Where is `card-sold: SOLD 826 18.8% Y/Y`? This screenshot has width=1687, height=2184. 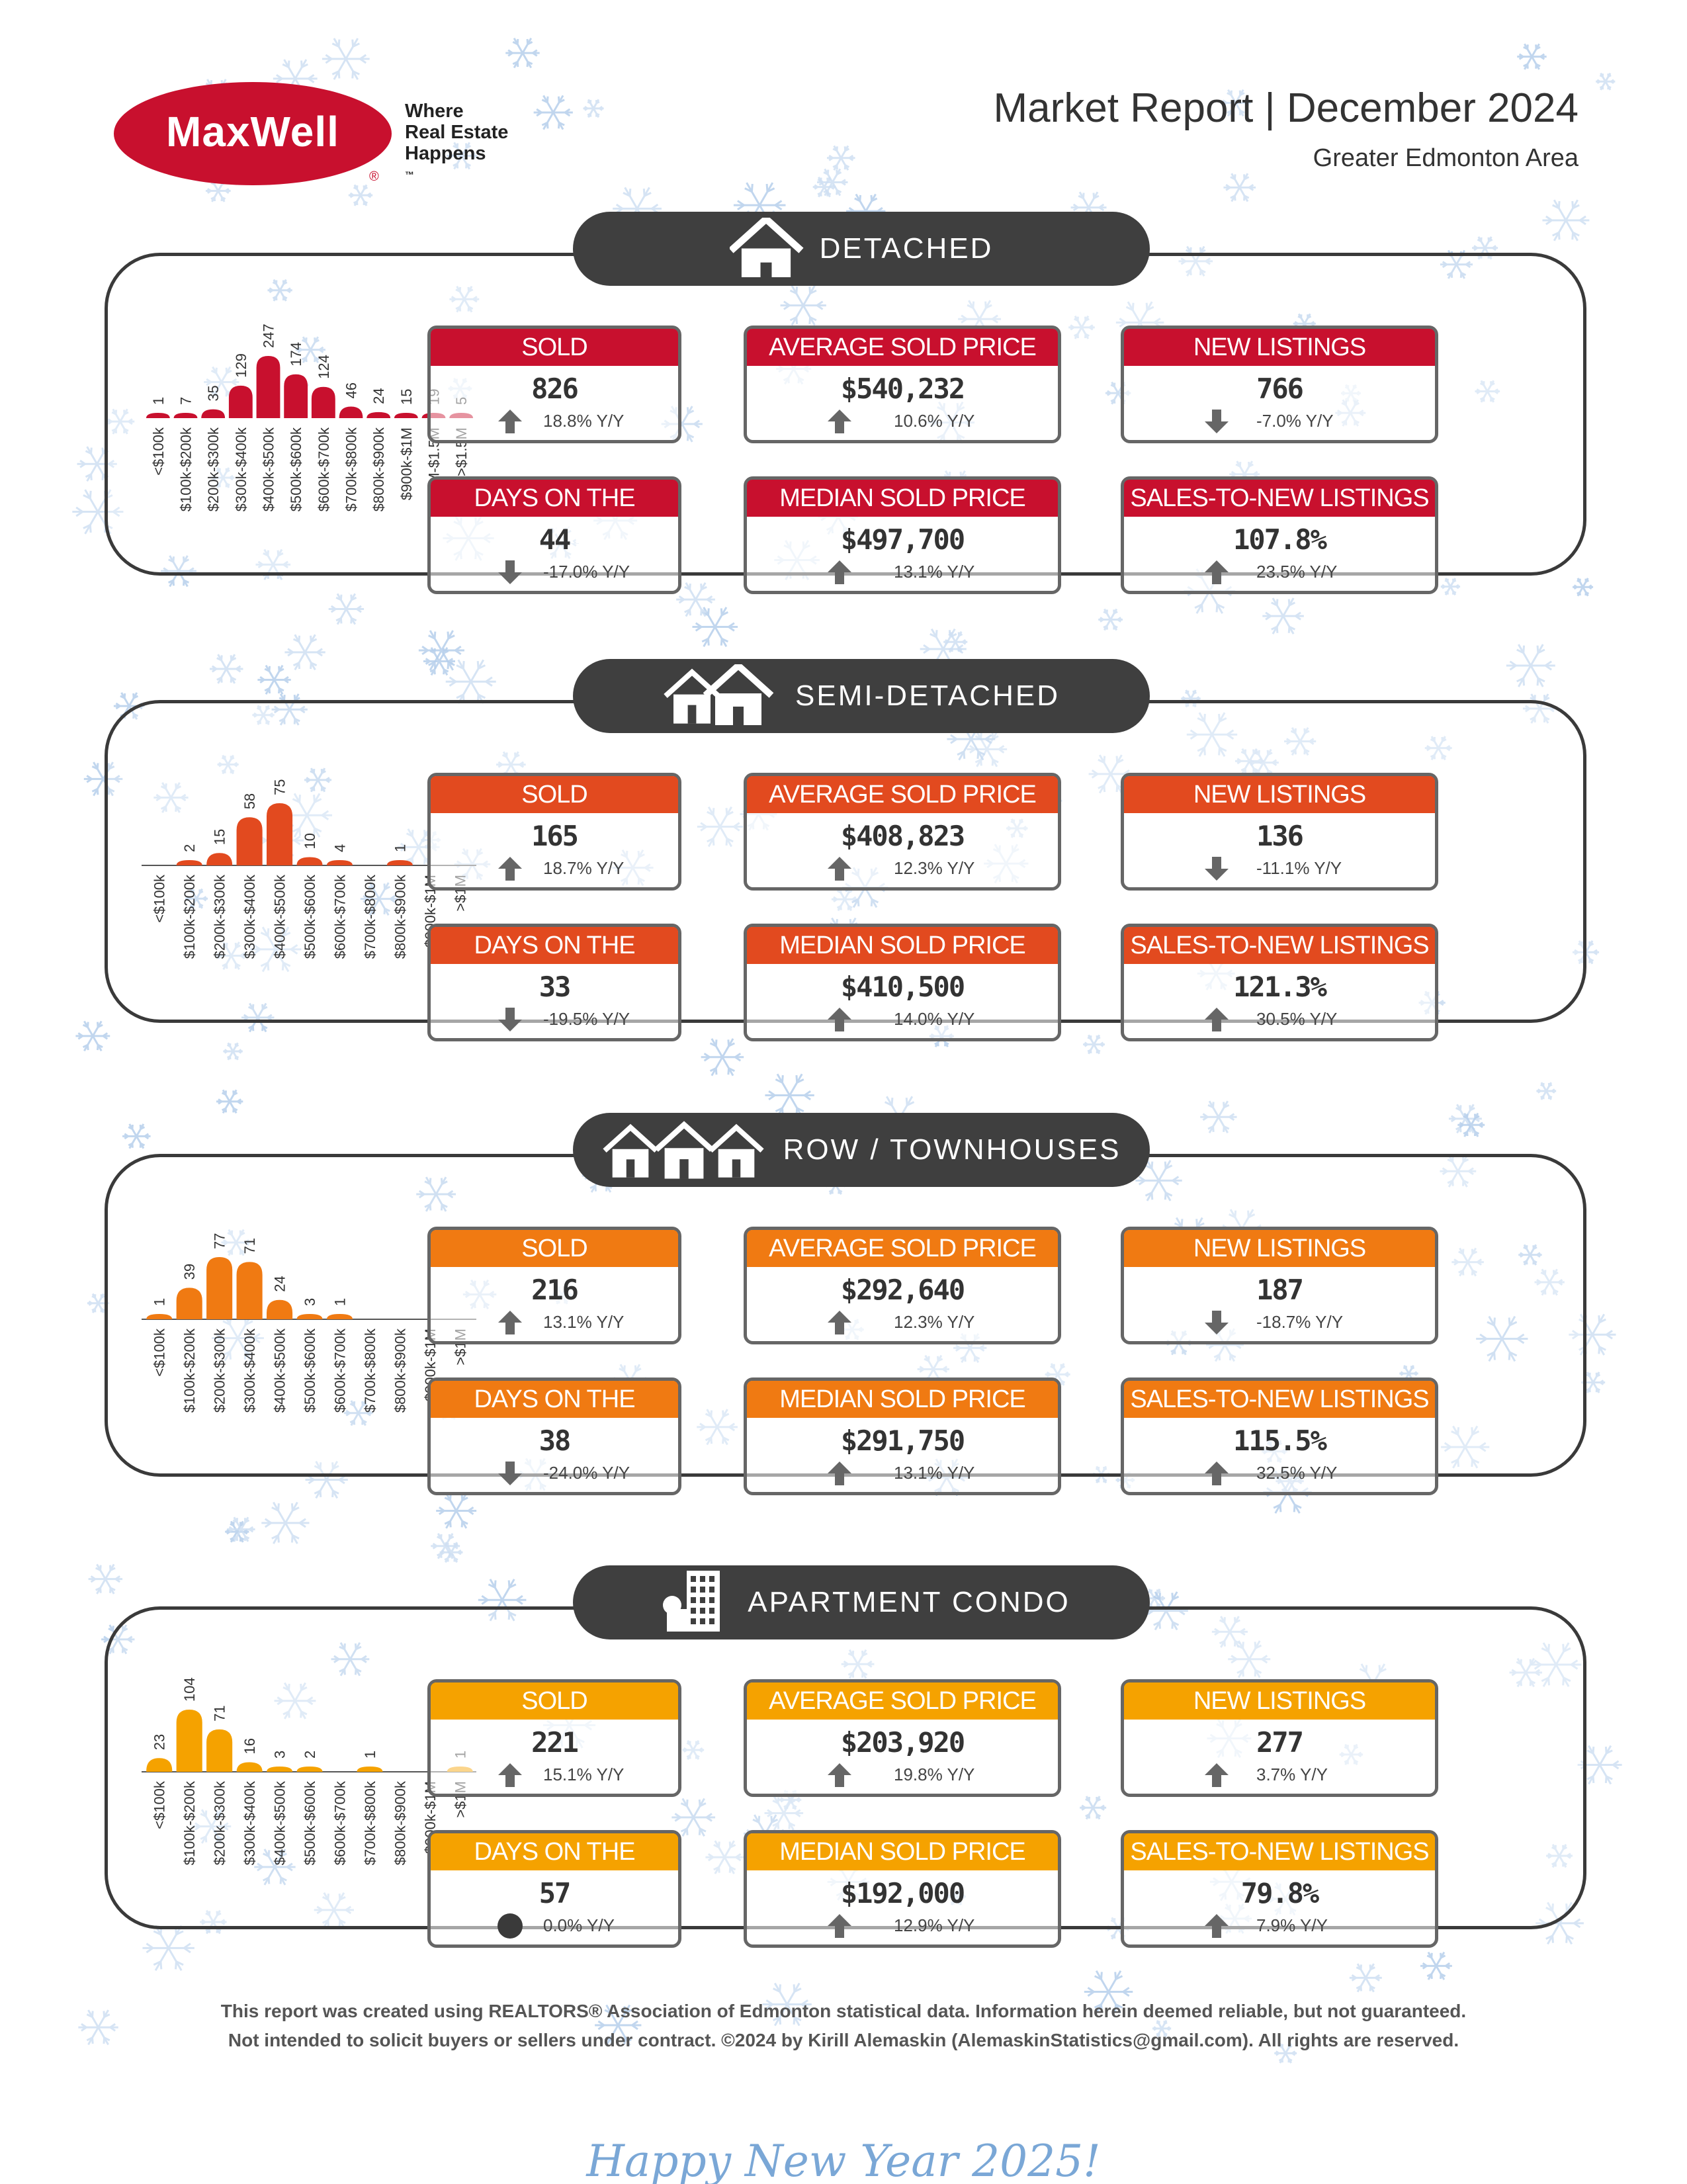
card-sold: SOLD 826 18.8% Y/Y is located at coordinates (554, 384).